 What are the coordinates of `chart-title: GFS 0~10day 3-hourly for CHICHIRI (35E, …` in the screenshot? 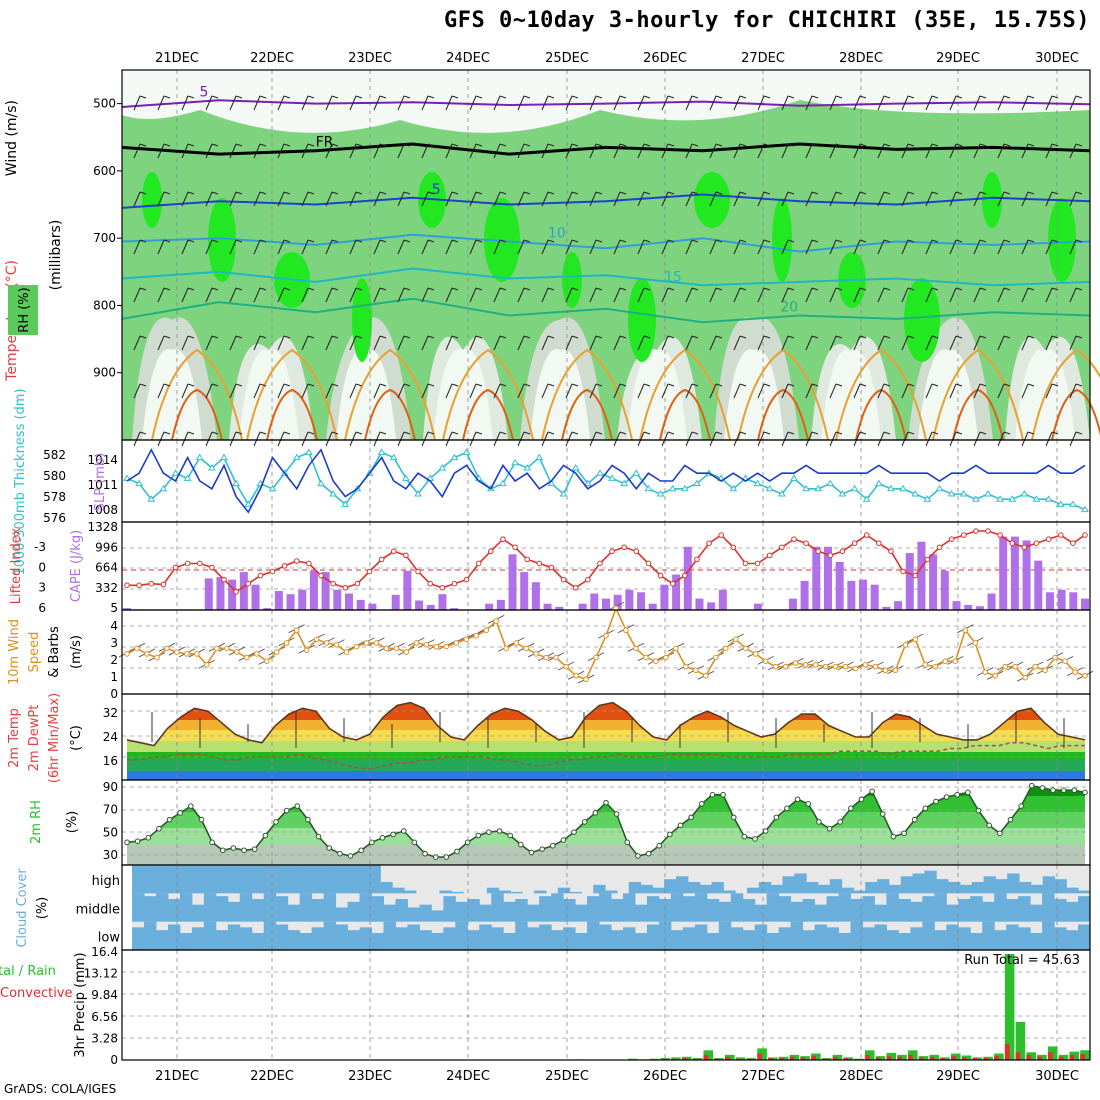 It's located at (766, 20).